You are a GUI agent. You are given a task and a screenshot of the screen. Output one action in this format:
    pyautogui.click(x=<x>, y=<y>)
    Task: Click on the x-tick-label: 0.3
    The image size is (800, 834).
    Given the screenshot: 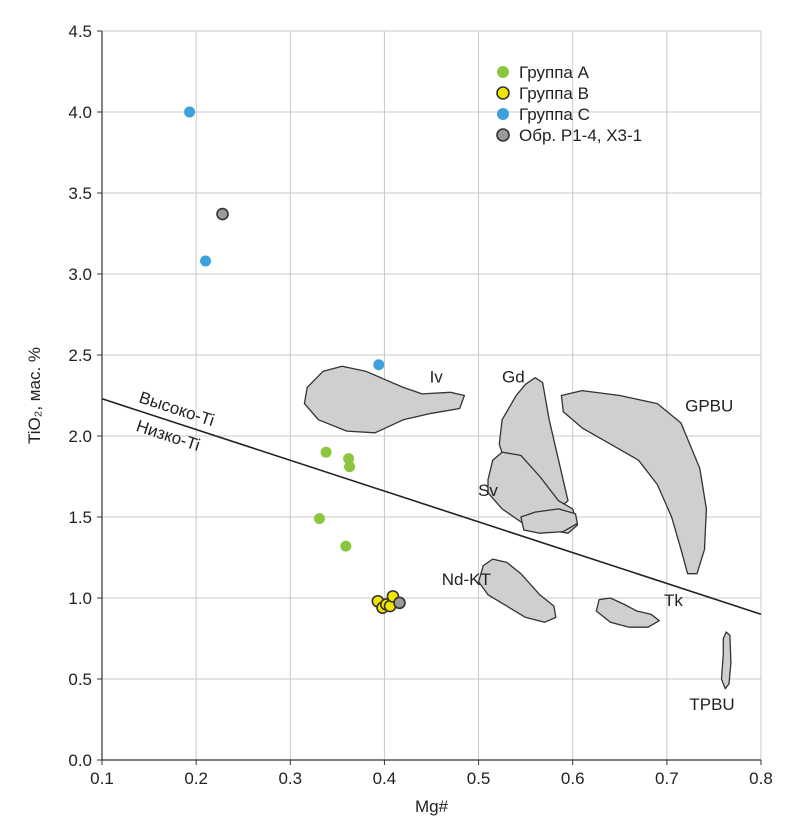 What is the action you would take?
    pyautogui.click(x=290, y=778)
    